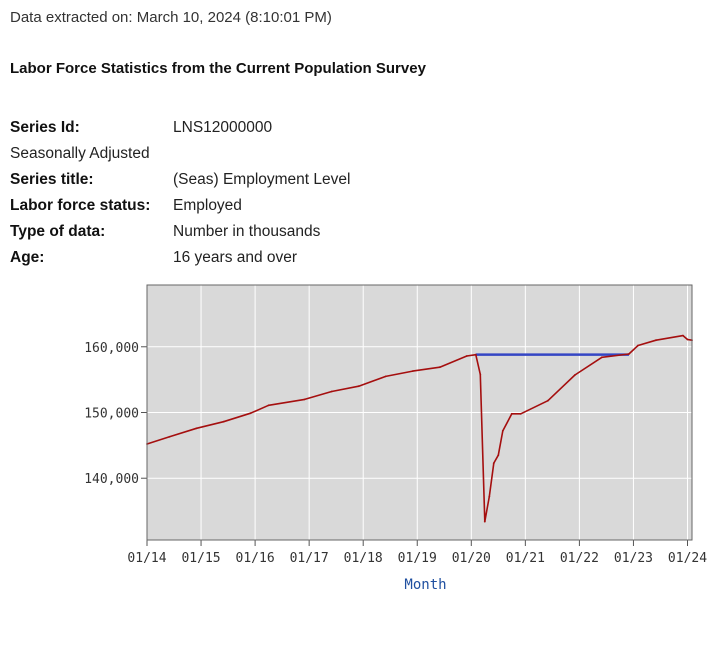 Image resolution: width=720 pixels, height=650 pixels. What do you see at coordinates (633, 558) in the screenshot?
I see `x-tick-label: 01/23` at bounding box center [633, 558].